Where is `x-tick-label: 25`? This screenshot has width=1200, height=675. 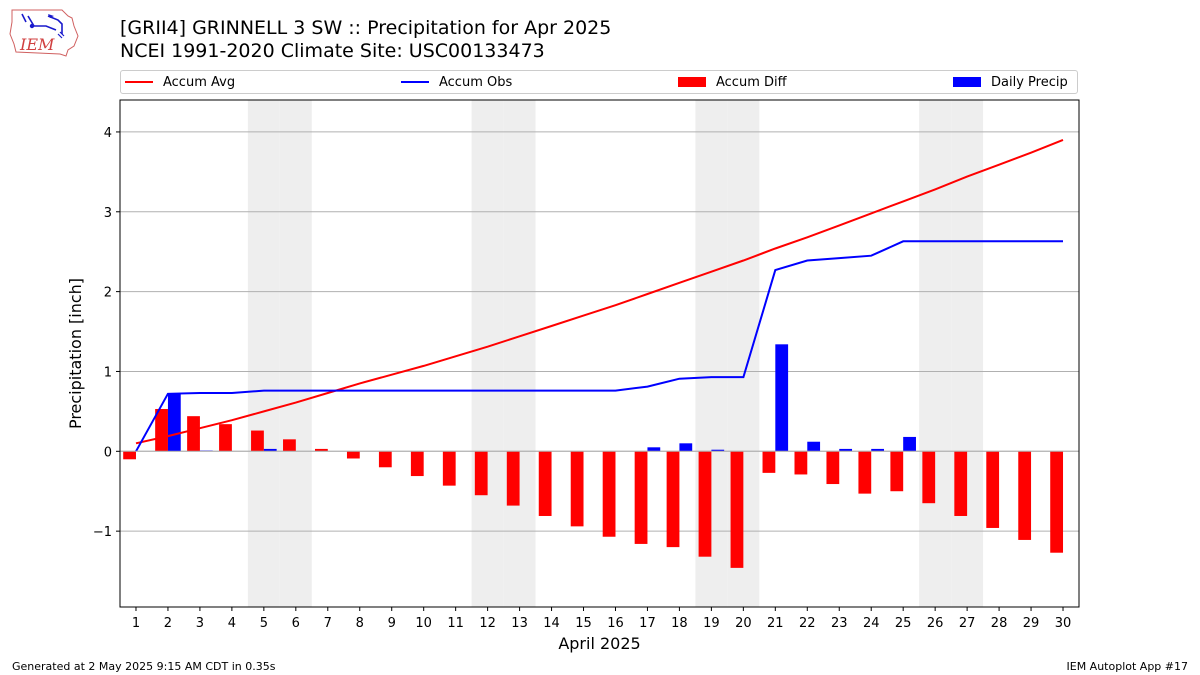 x-tick-label: 25 is located at coordinates (903, 623).